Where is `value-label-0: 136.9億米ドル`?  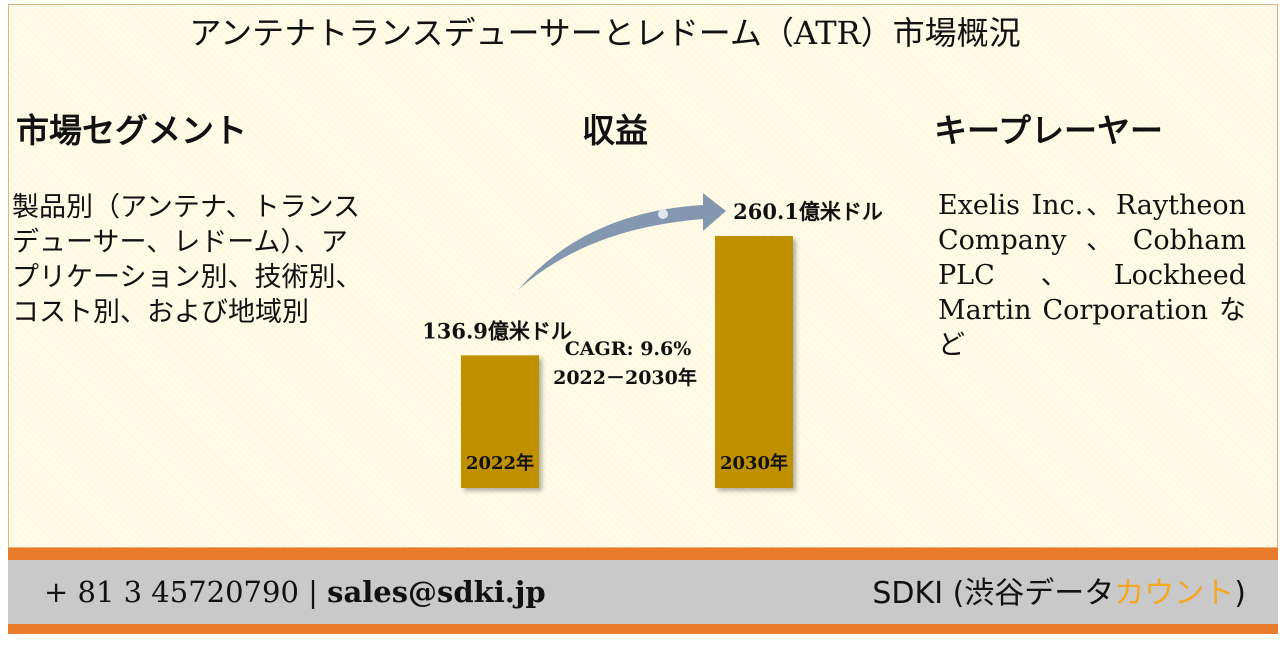 value-label-0: 136.9億米ドル is located at coordinates (497, 330).